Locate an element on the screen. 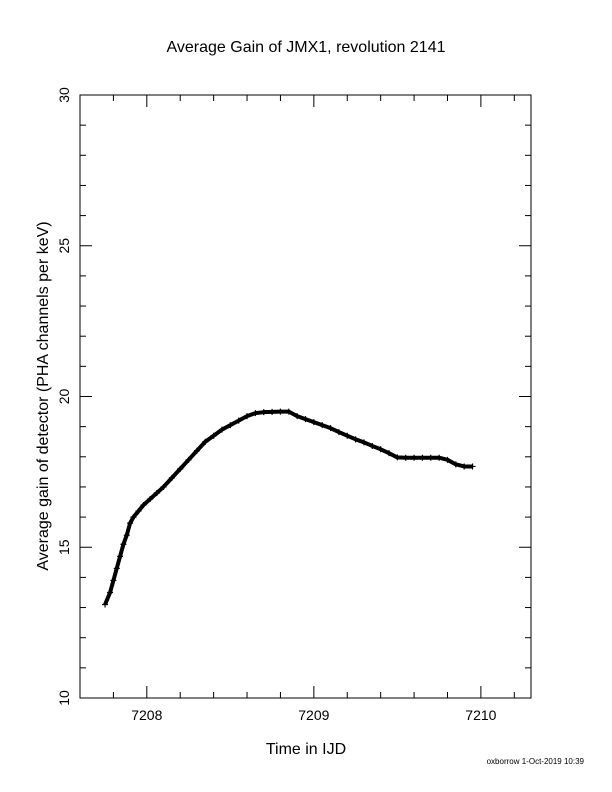  y-tick-label: 20 is located at coordinates (64, 397).